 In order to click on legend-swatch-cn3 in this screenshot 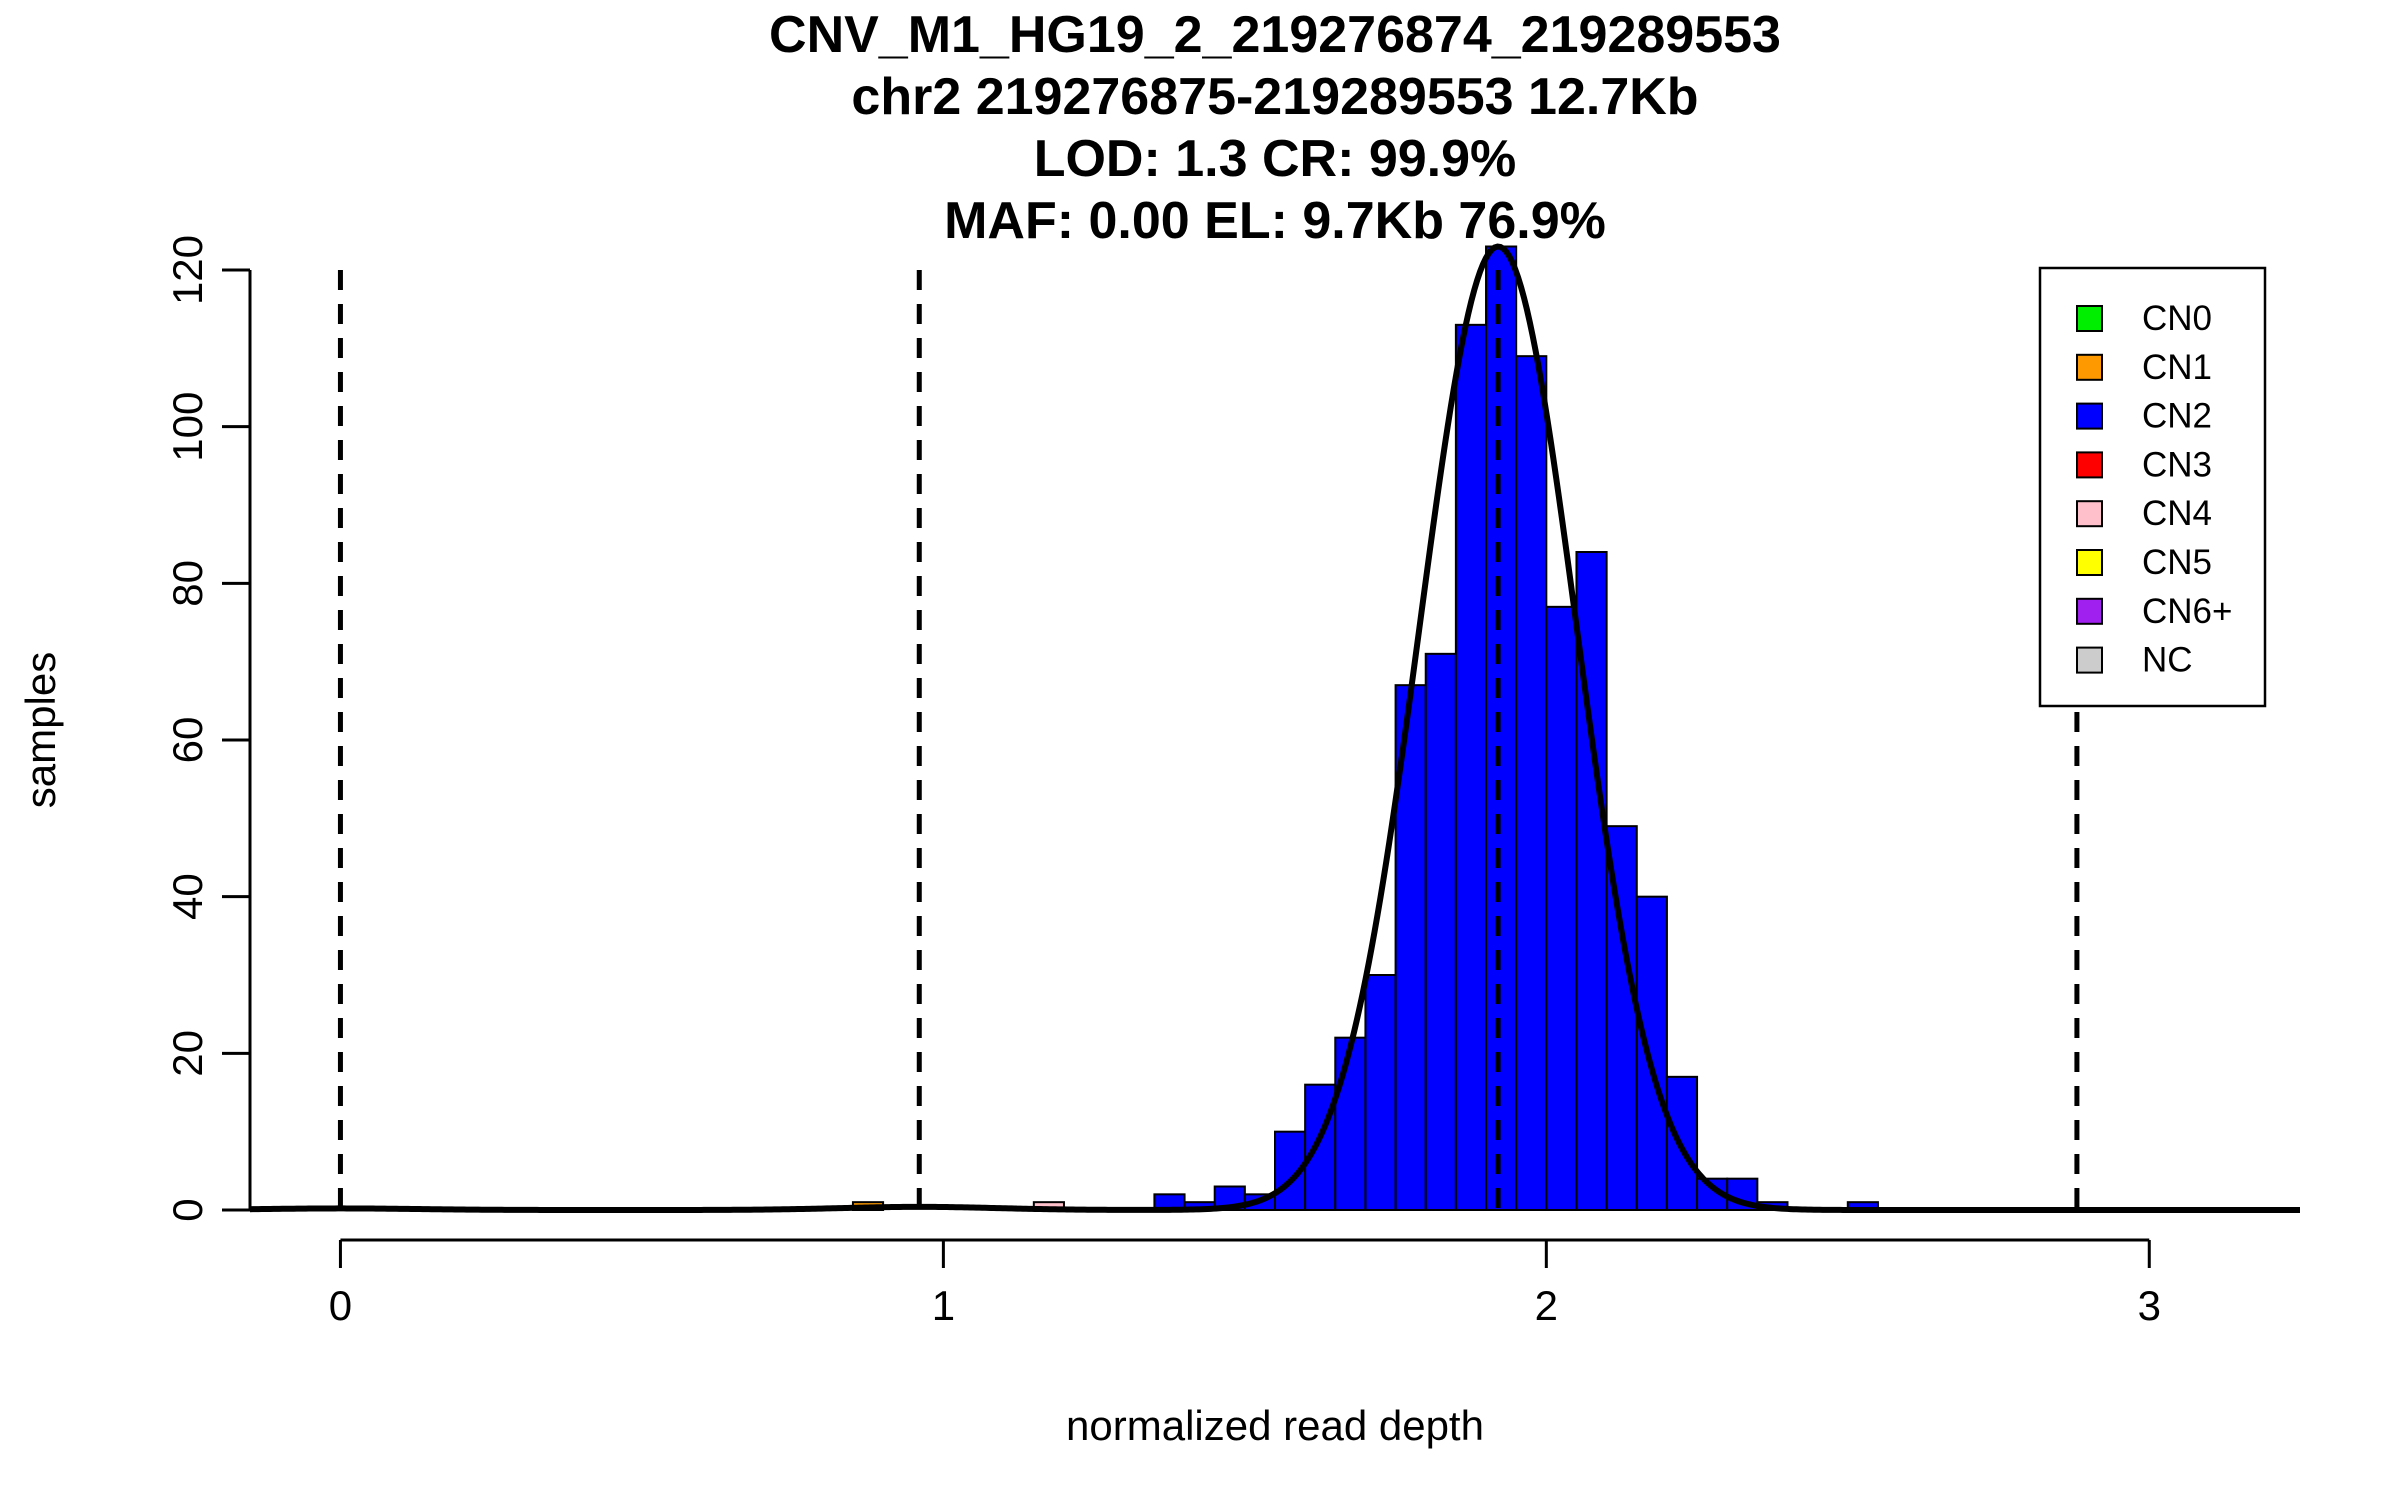, I will do `click(2089, 465)`.